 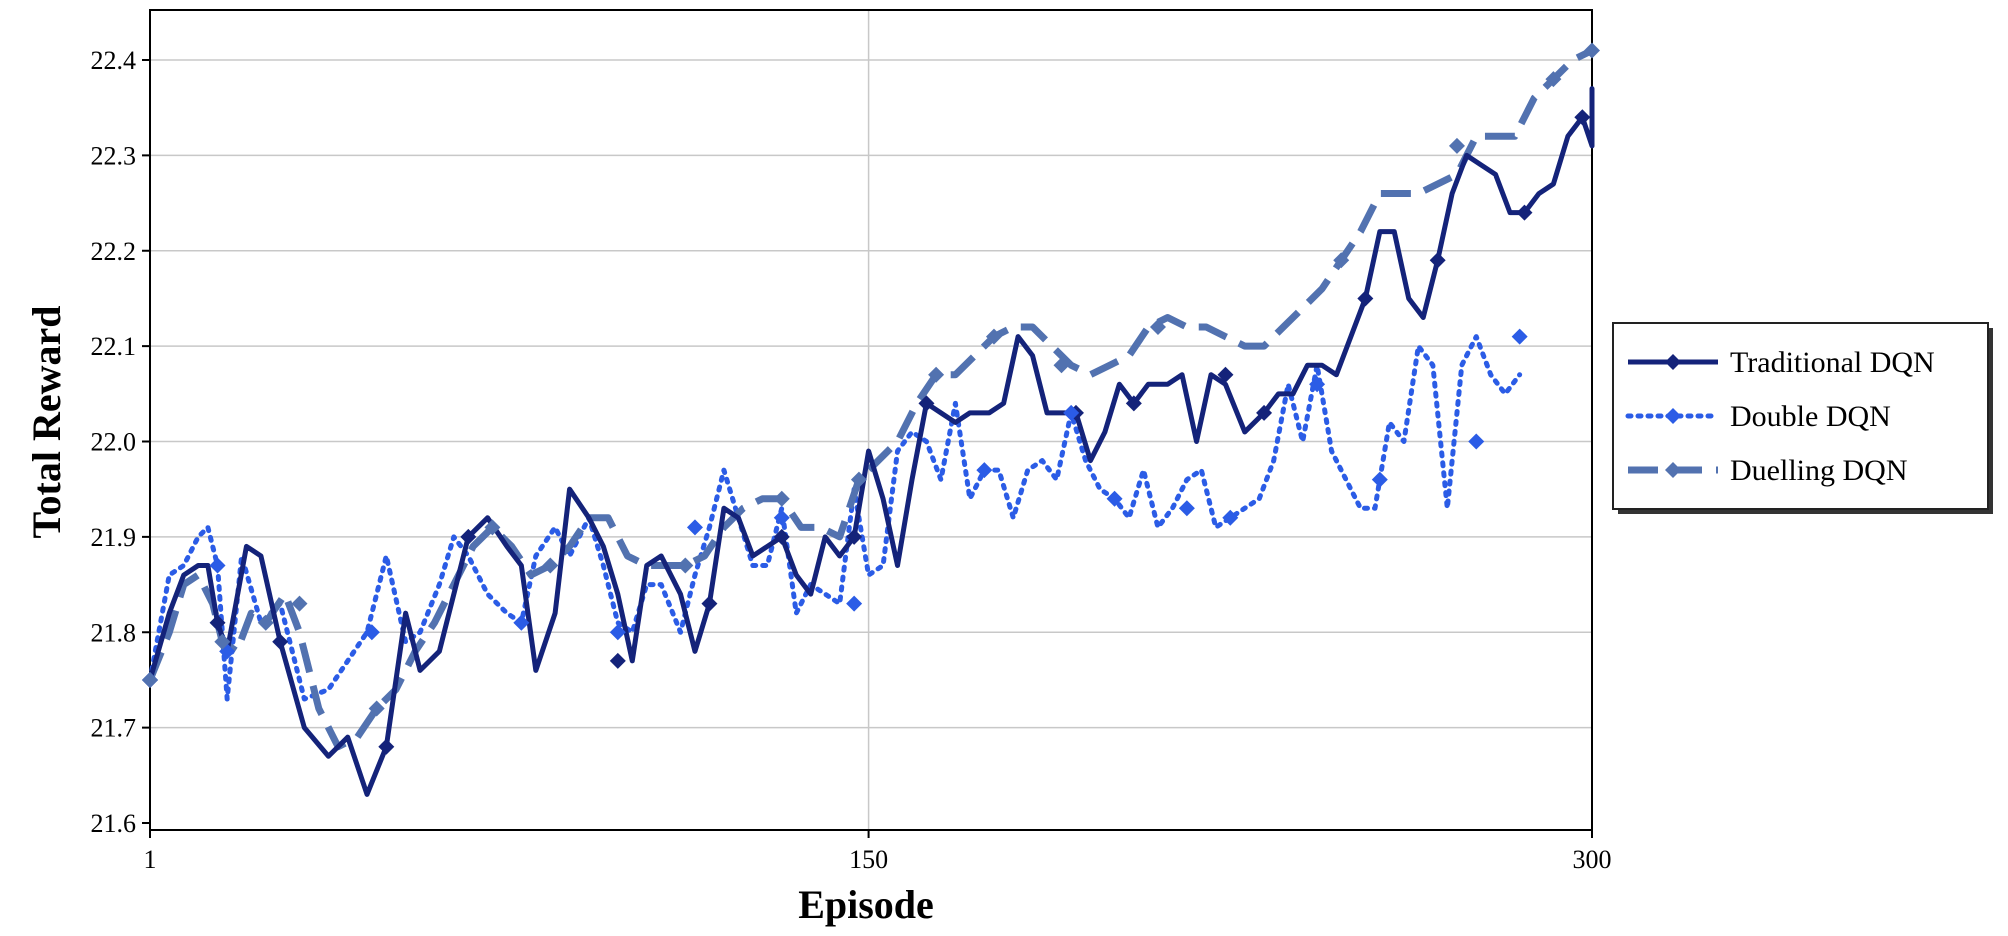 What do you see at coordinates (1832, 362) in the screenshot?
I see `legend-label: Traditional DQN` at bounding box center [1832, 362].